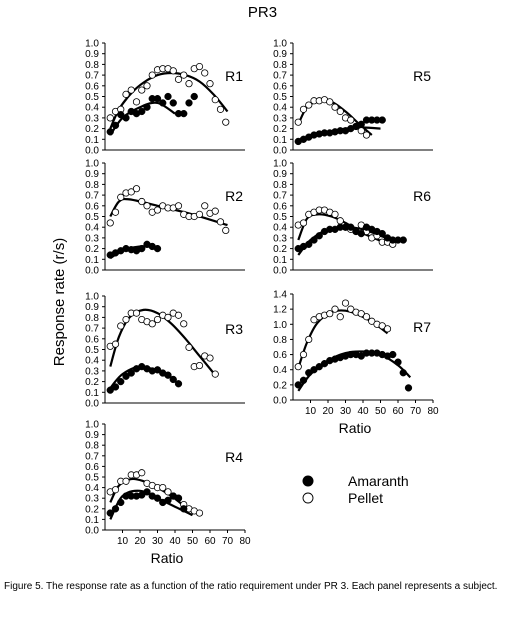 The image size is (525, 618). Describe the element at coordinates (361, 124) in the screenshot. I see `panel-r5-point-amaranth` at that location.